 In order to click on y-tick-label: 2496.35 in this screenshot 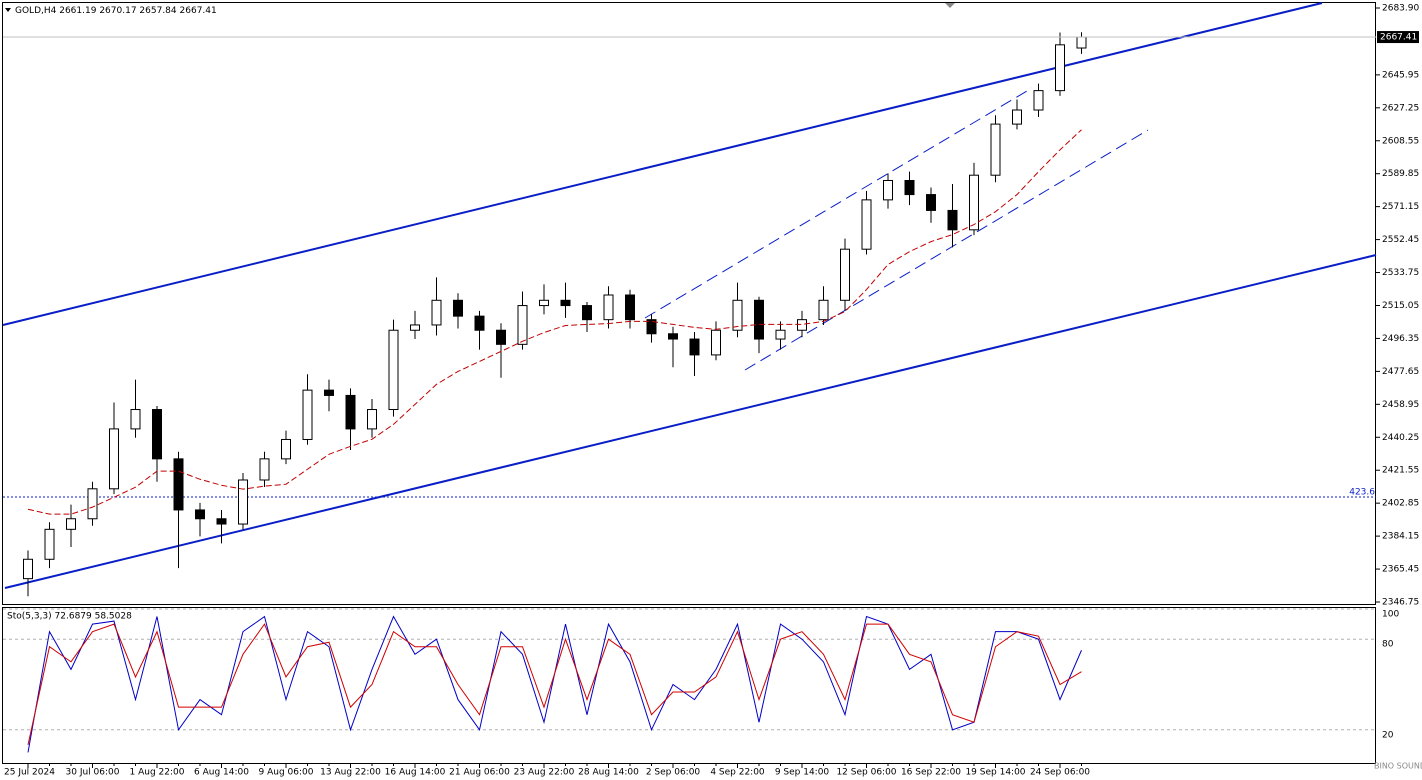, I will do `click(1400, 339)`.